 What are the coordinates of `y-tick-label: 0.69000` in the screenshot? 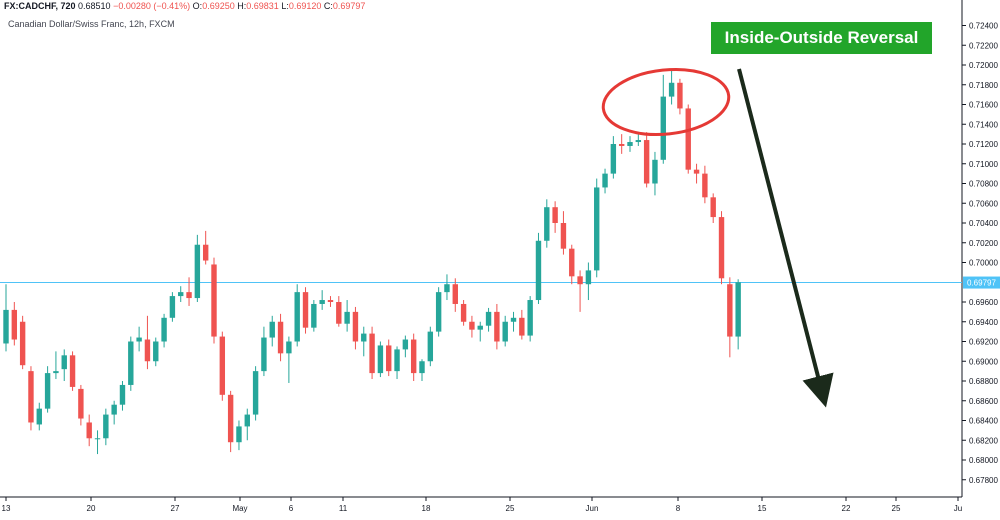 It's located at (983, 361).